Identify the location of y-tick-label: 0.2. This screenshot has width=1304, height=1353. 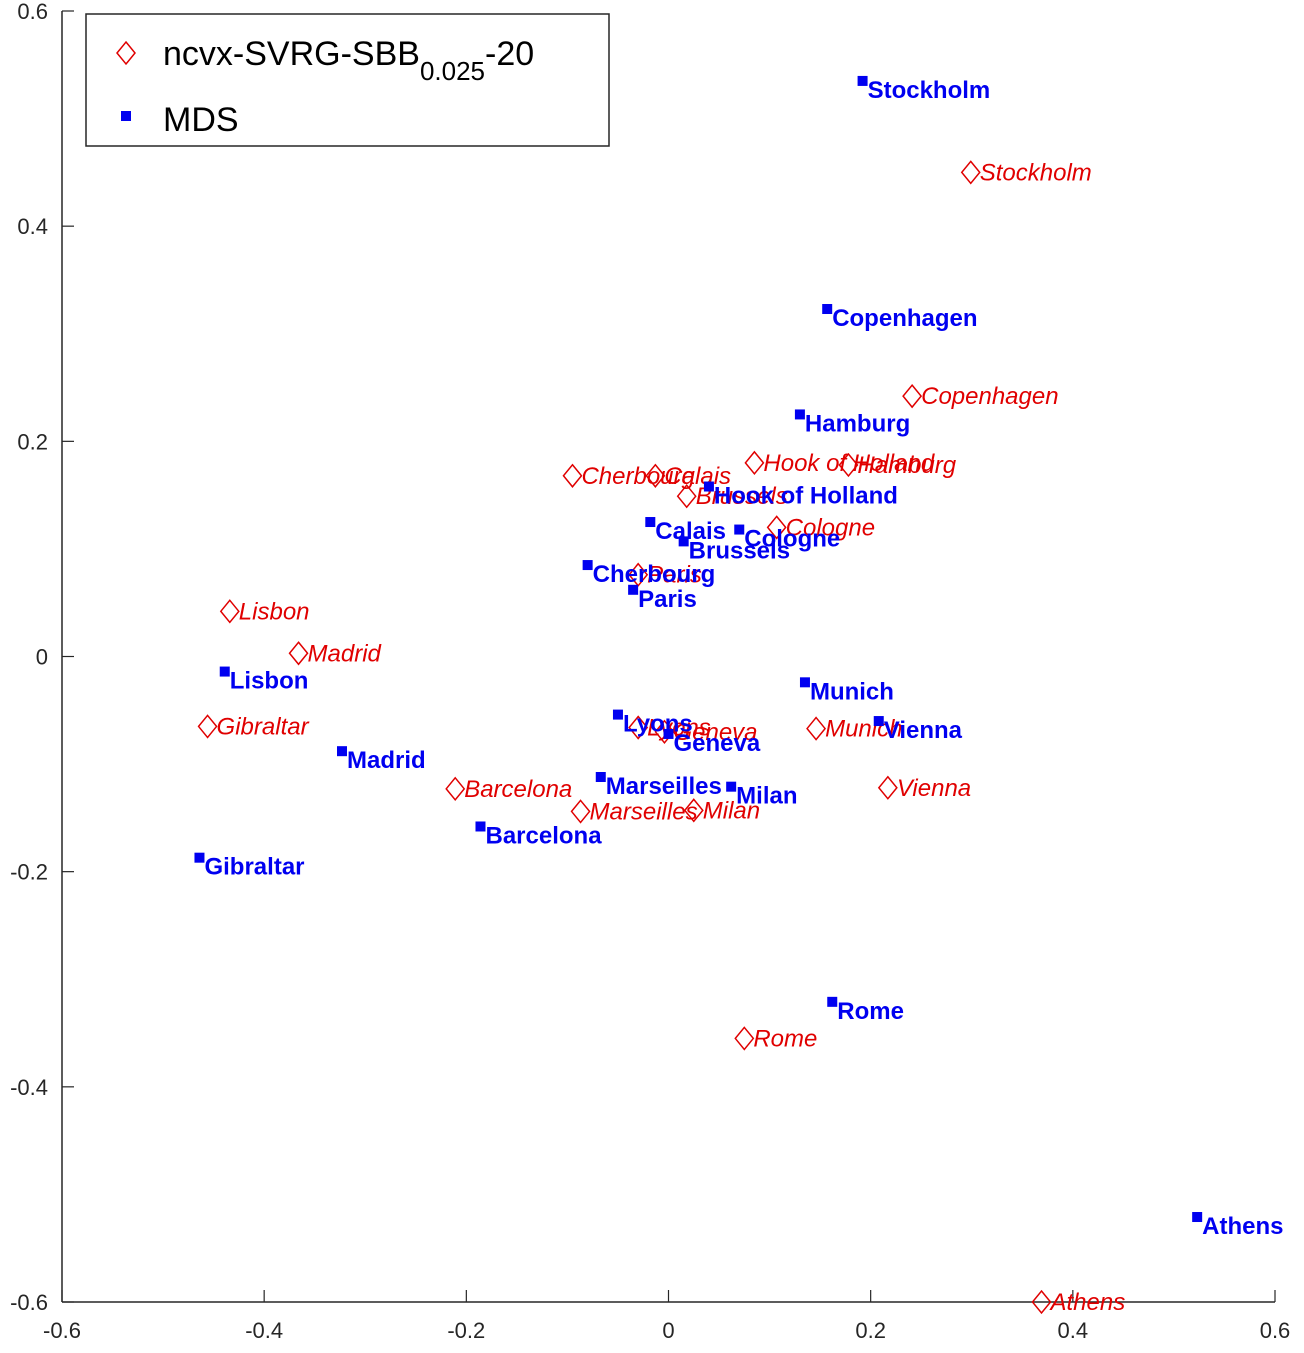
(32, 441).